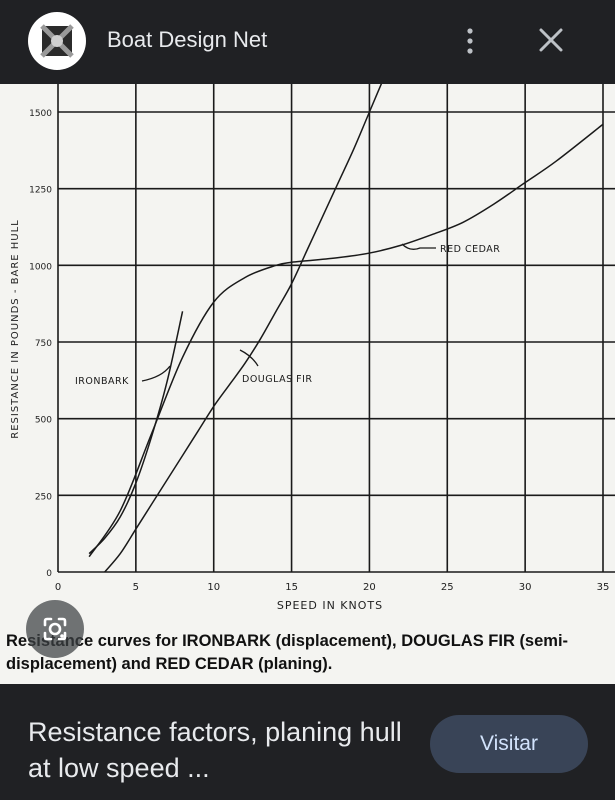 The image size is (615, 800). What do you see at coordinates (470, 41) in the screenshot?
I see `more-vert-icon` at bounding box center [470, 41].